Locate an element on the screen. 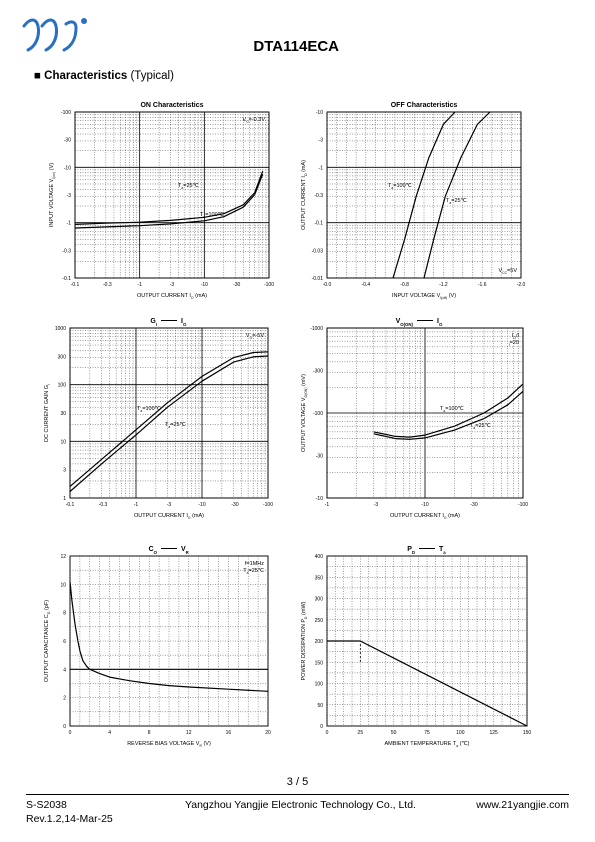  y-tick-label: 10 is located at coordinates (63, 442).